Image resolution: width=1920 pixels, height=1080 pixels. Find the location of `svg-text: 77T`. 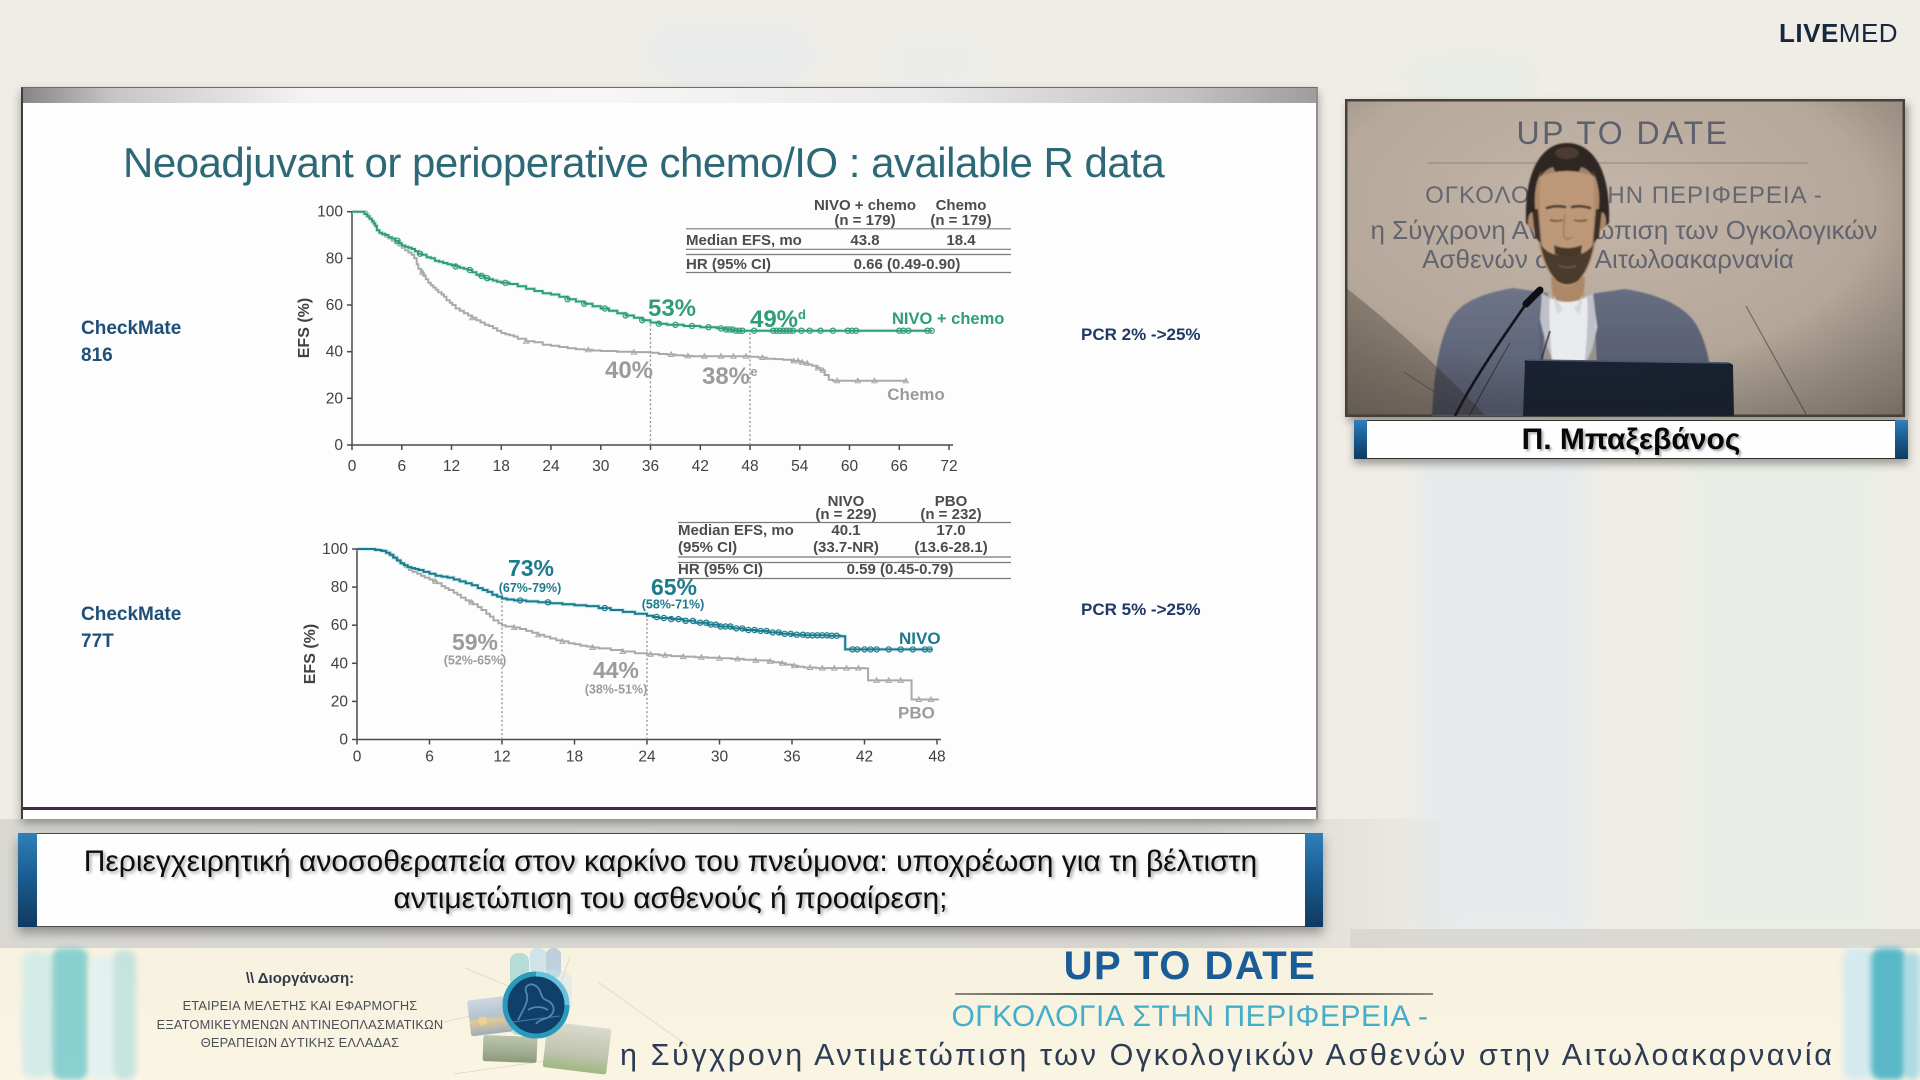

svg-text: 77T is located at coordinates (97, 641).